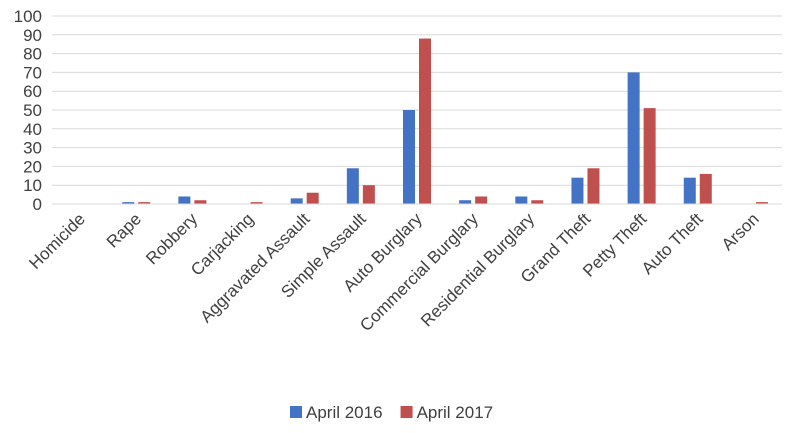 Image resolution: width=785 pixels, height=433 pixels. What do you see at coordinates (32, 54) in the screenshot?
I see `y-tick-label: 80` at bounding box center [32, 54].